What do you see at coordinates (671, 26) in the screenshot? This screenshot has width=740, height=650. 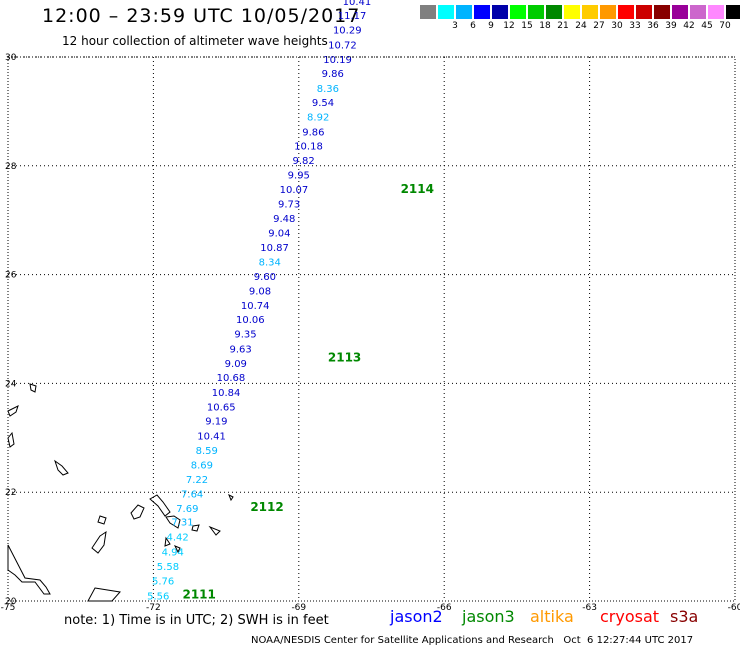 I see `colorbar-label: 39` at bounding box center [671, 26].